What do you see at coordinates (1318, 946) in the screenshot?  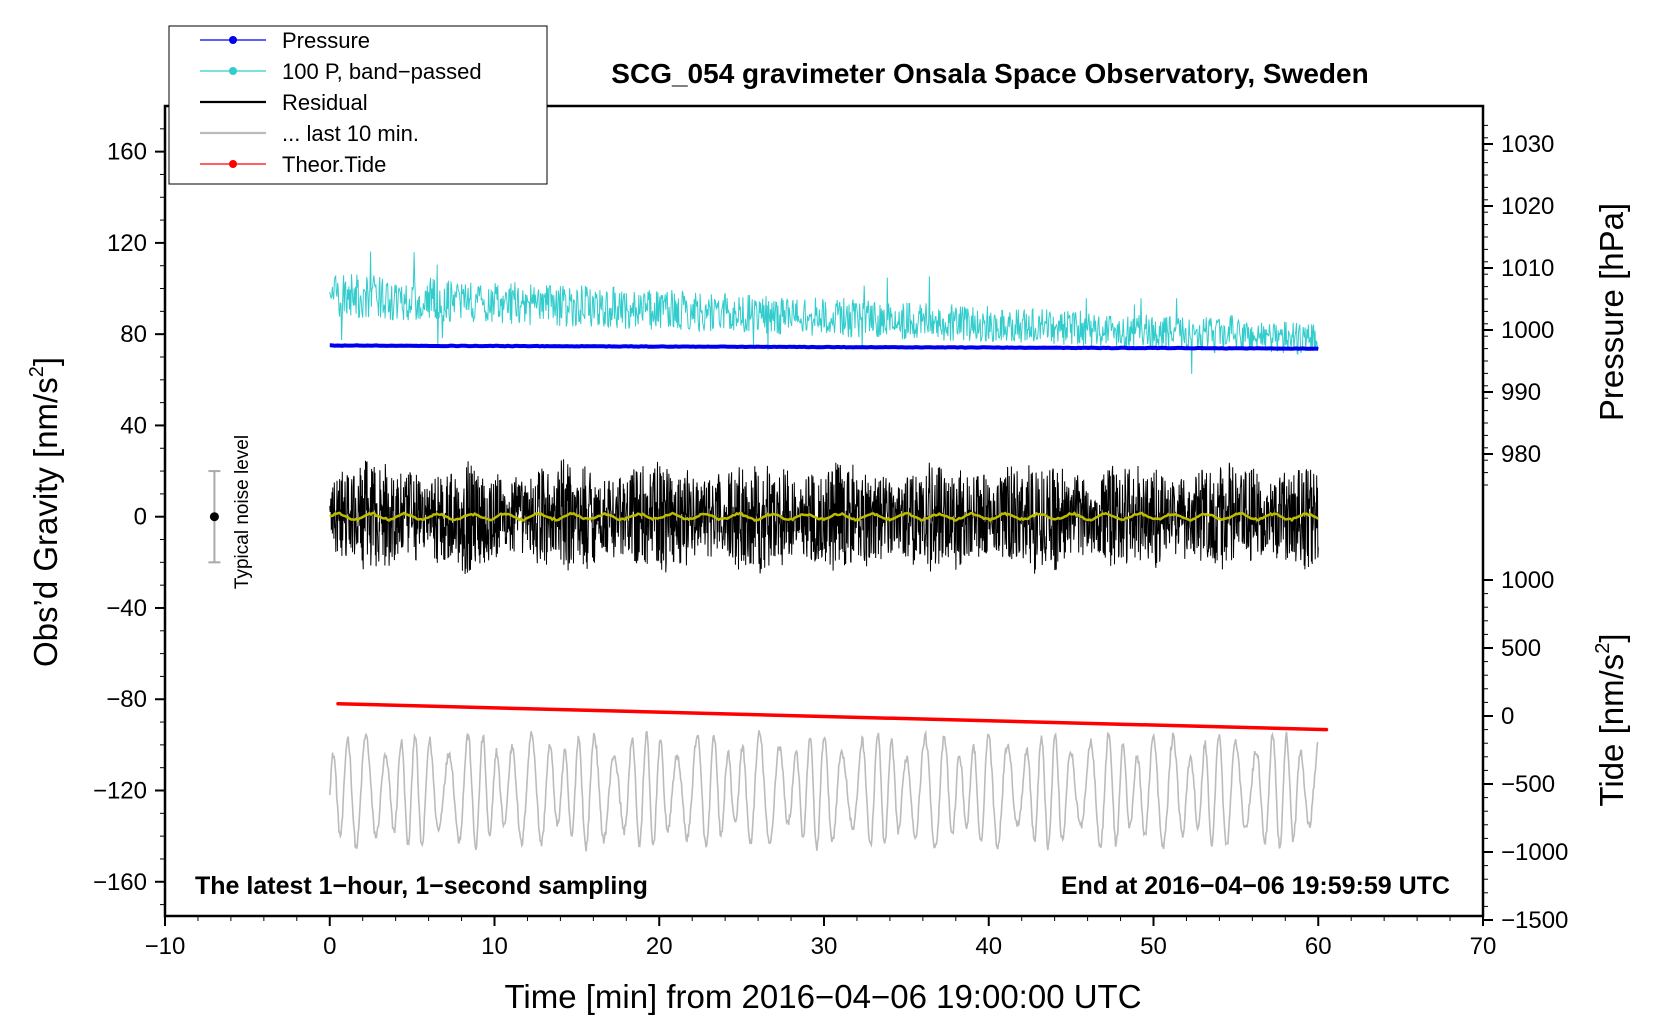 I see `x-tick-label: 60` at bounding box center [1318, 946].